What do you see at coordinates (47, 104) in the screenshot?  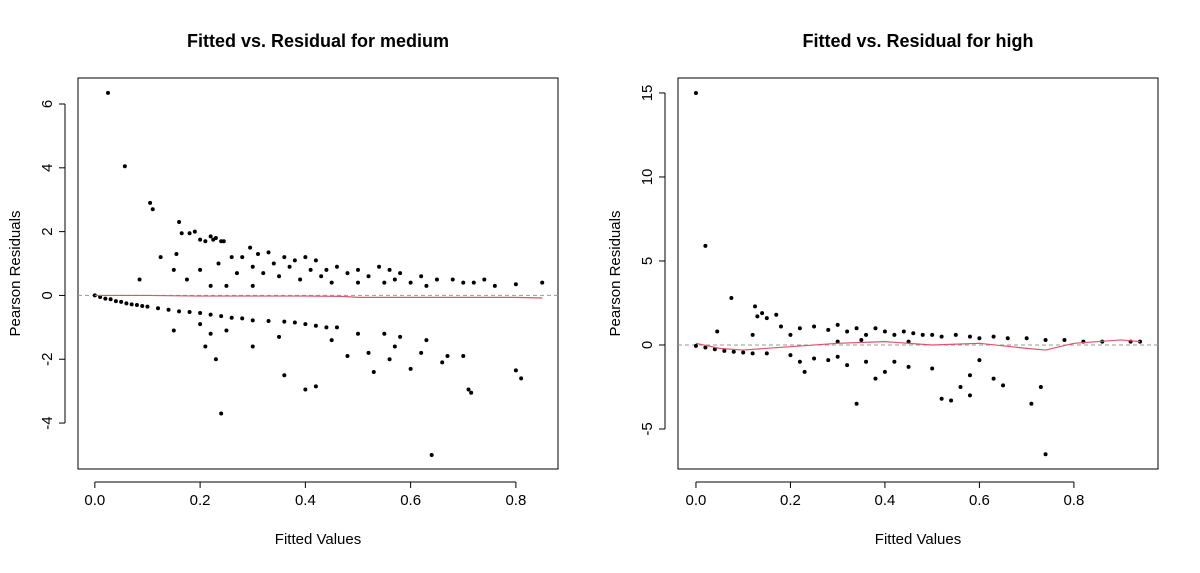 I see `y-tick-label: 6` at bounding box center [47, 104].